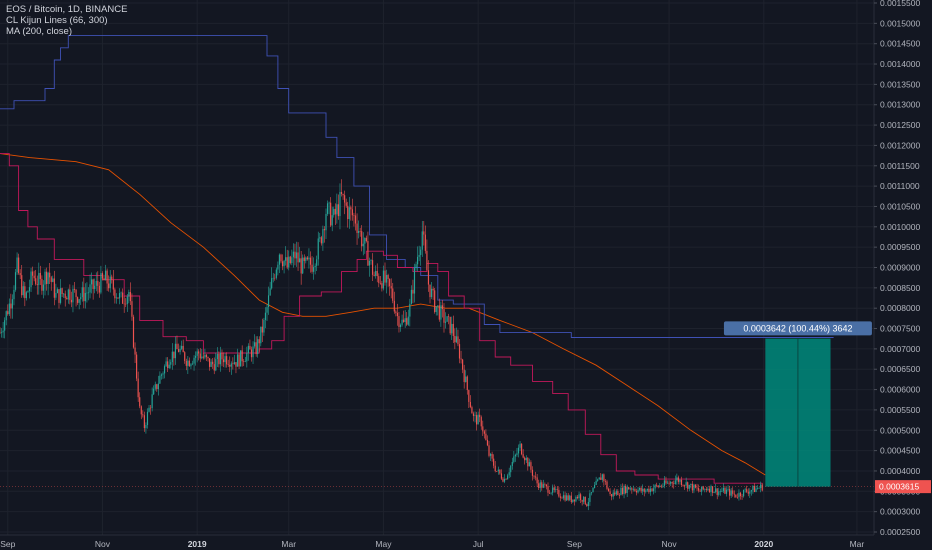 This screenshot has height=550, width=932. I want to click on indicator-kijun-label: CL Kijun Lines (66, 300), so click(57, 20).